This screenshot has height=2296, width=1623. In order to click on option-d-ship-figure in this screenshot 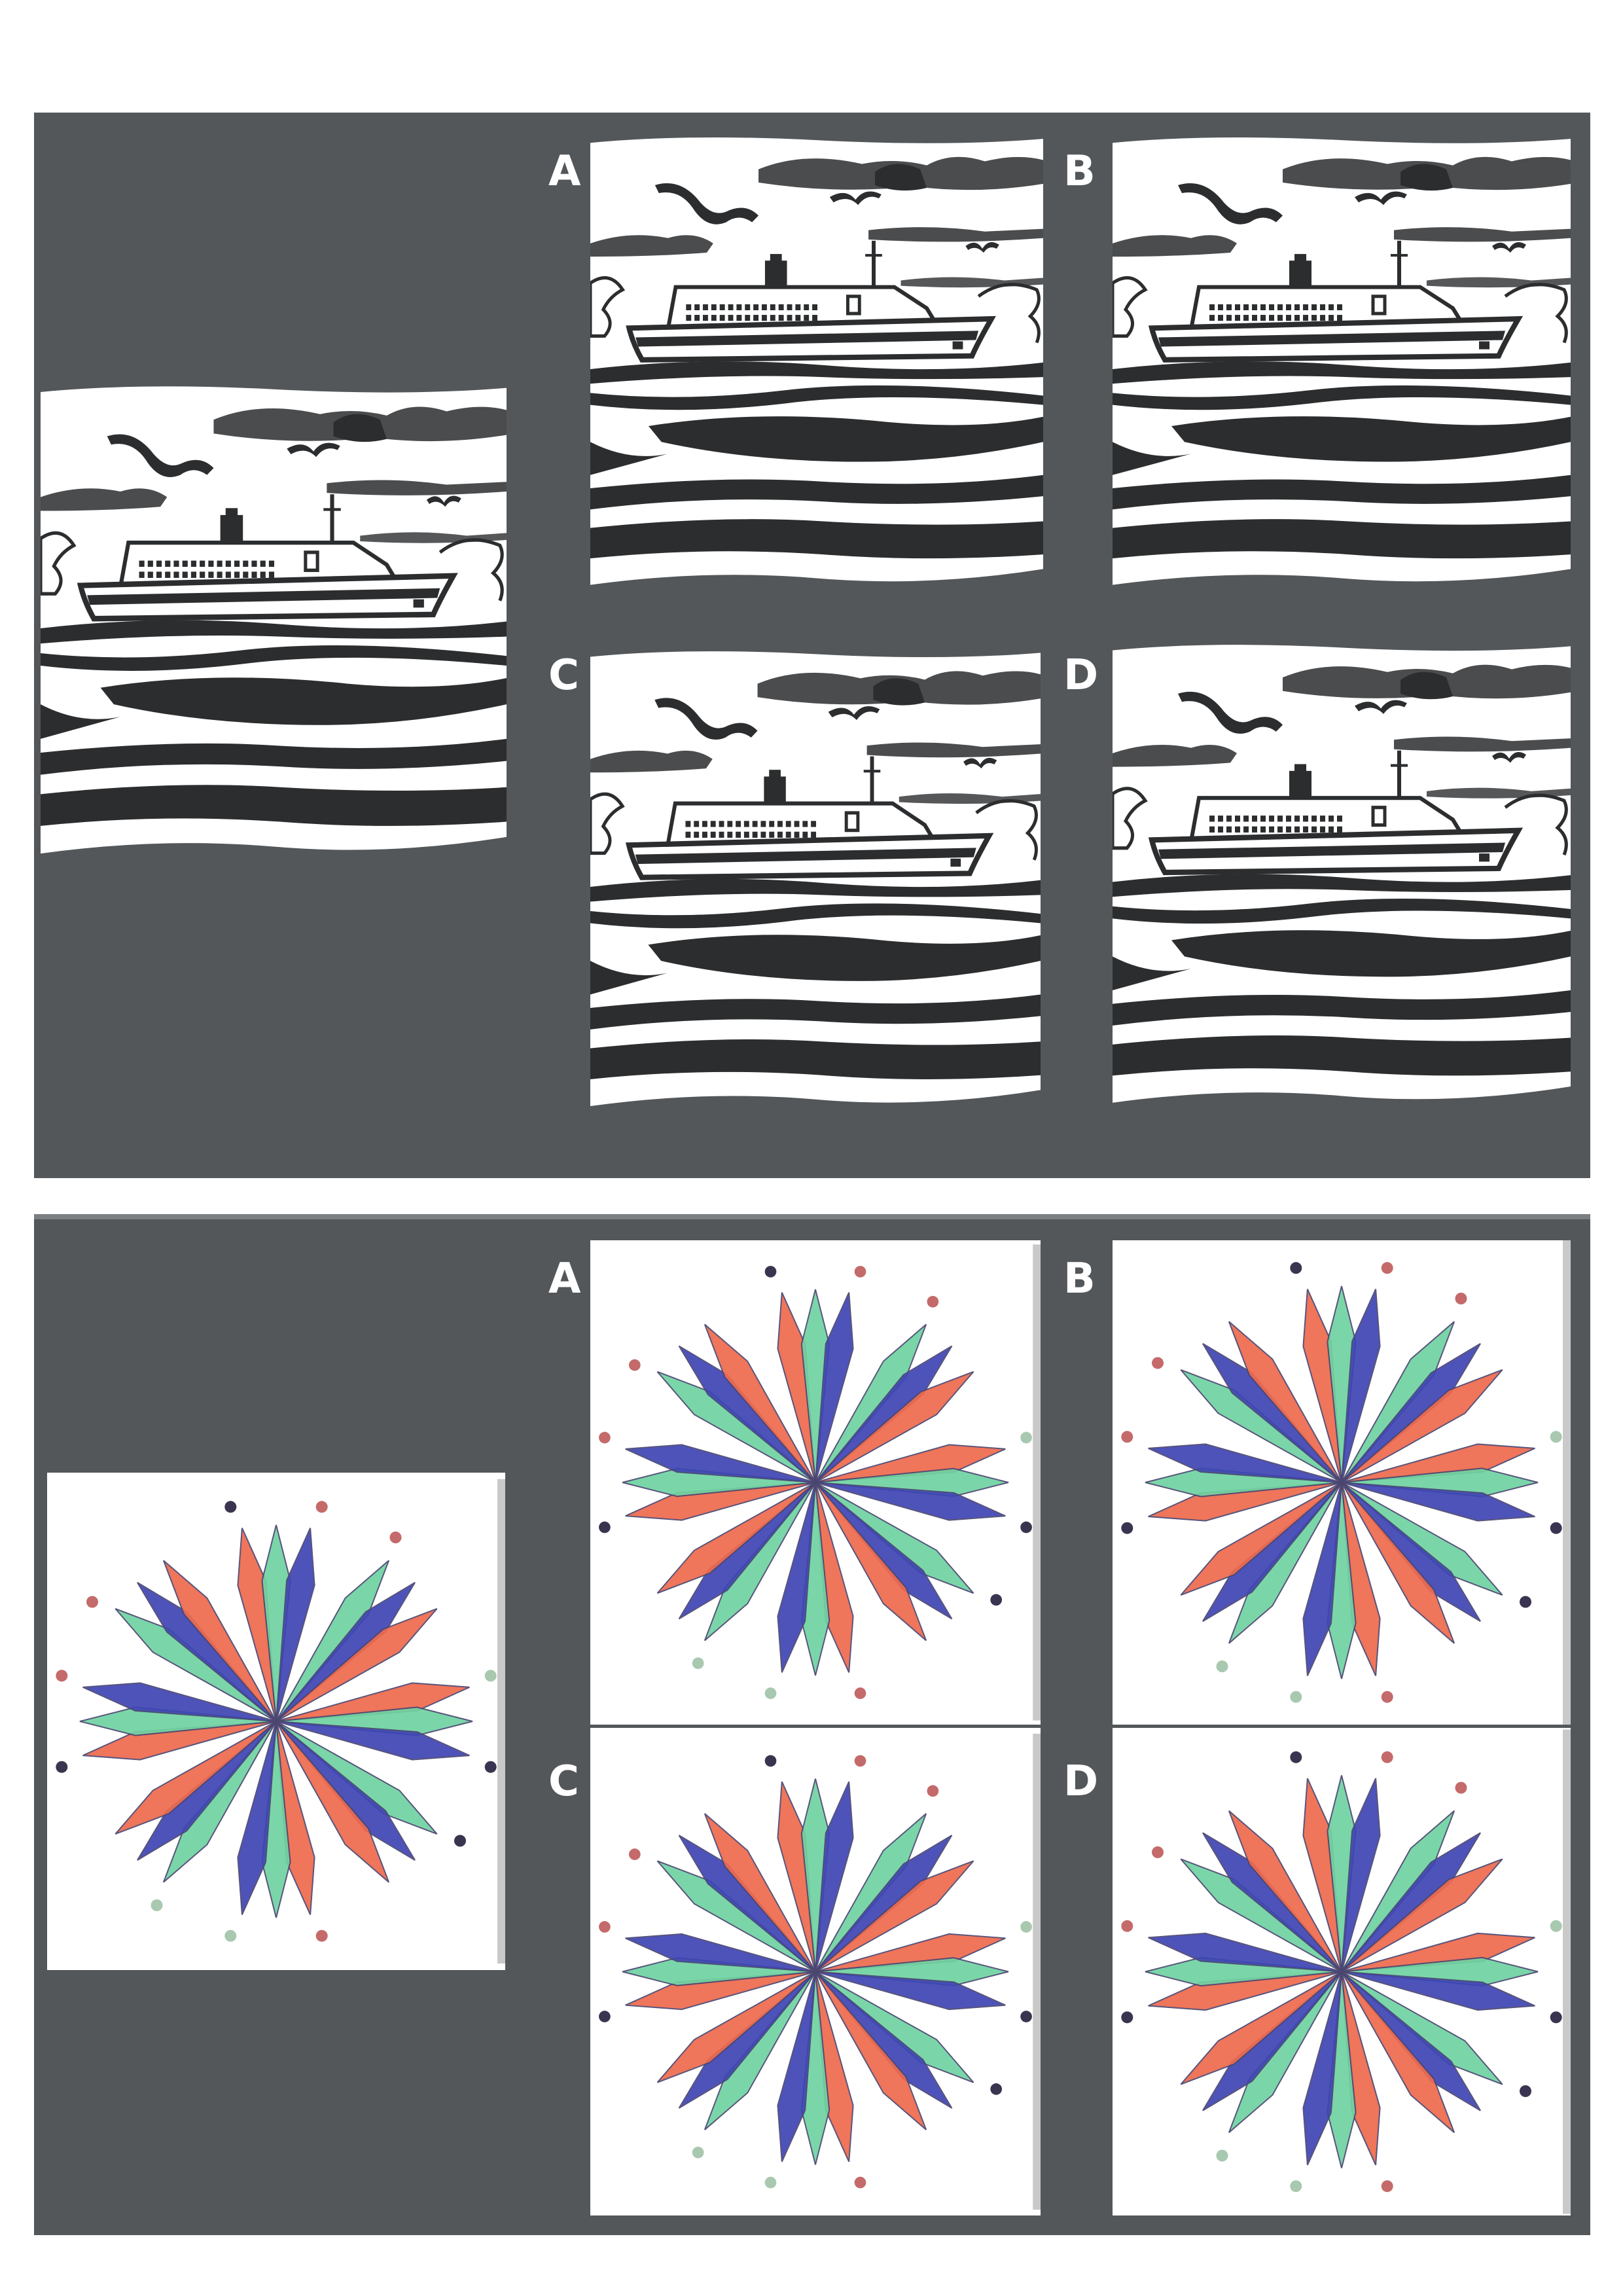, I will do `click(1342, 882)`.